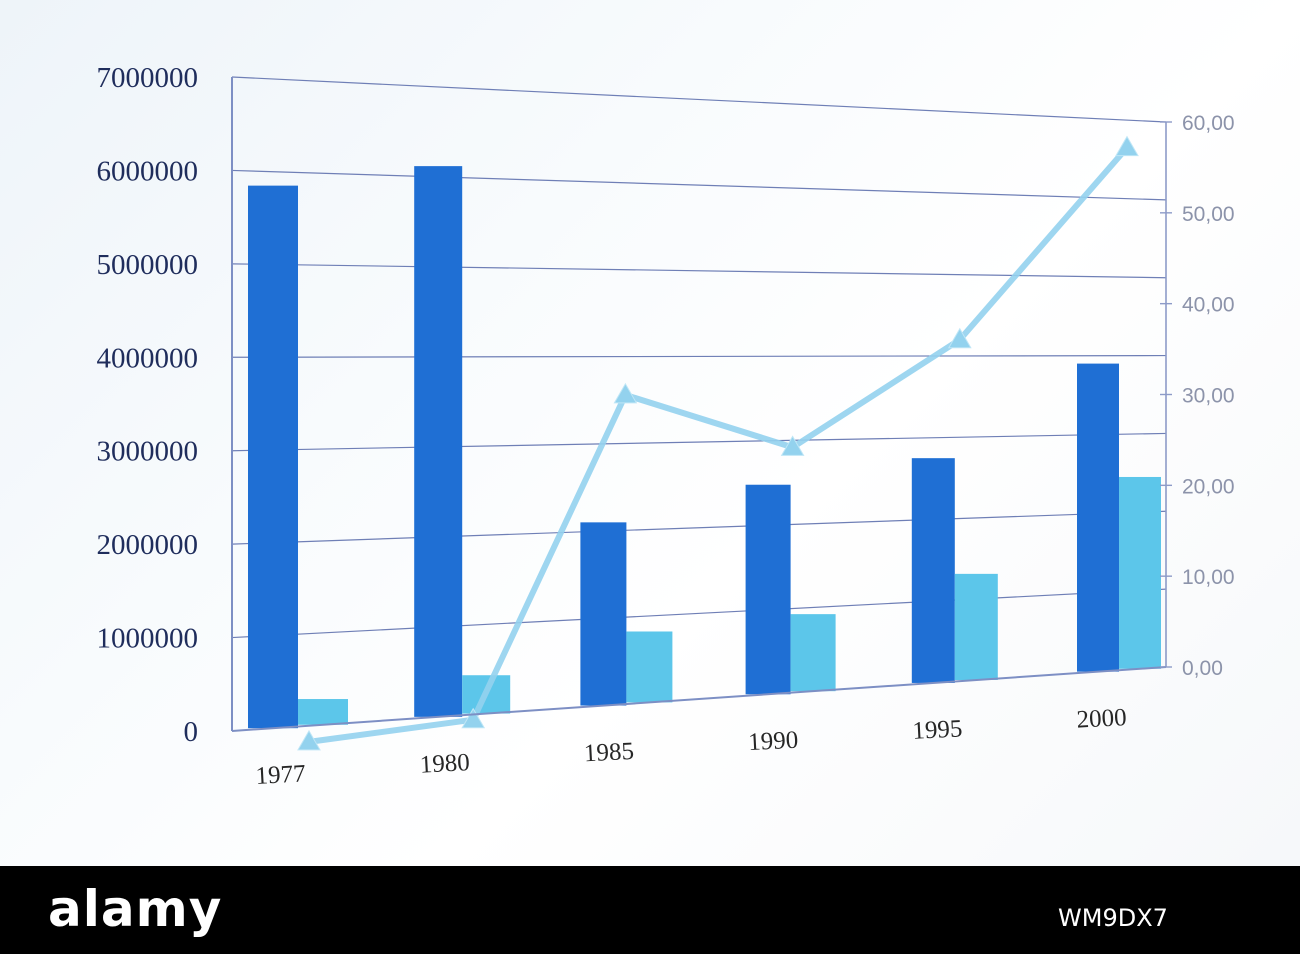 The image size is (1300, 954). What do you see at coordinates (148, 358) in the screenshot?
I see `y-tick-label: 4000000` at bounding box center [148, 358].